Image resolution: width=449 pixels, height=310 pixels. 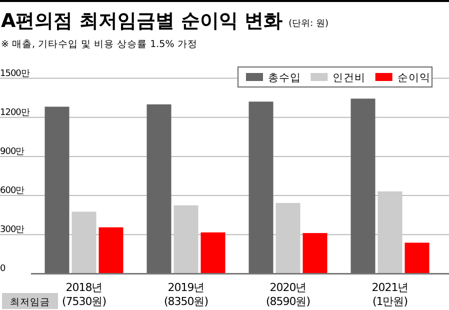 What do you see at coordinates (390, 294) in the screenshot?
I see `x-tick-label: 2021년 (1만원)` at bounding box center [390, 294].